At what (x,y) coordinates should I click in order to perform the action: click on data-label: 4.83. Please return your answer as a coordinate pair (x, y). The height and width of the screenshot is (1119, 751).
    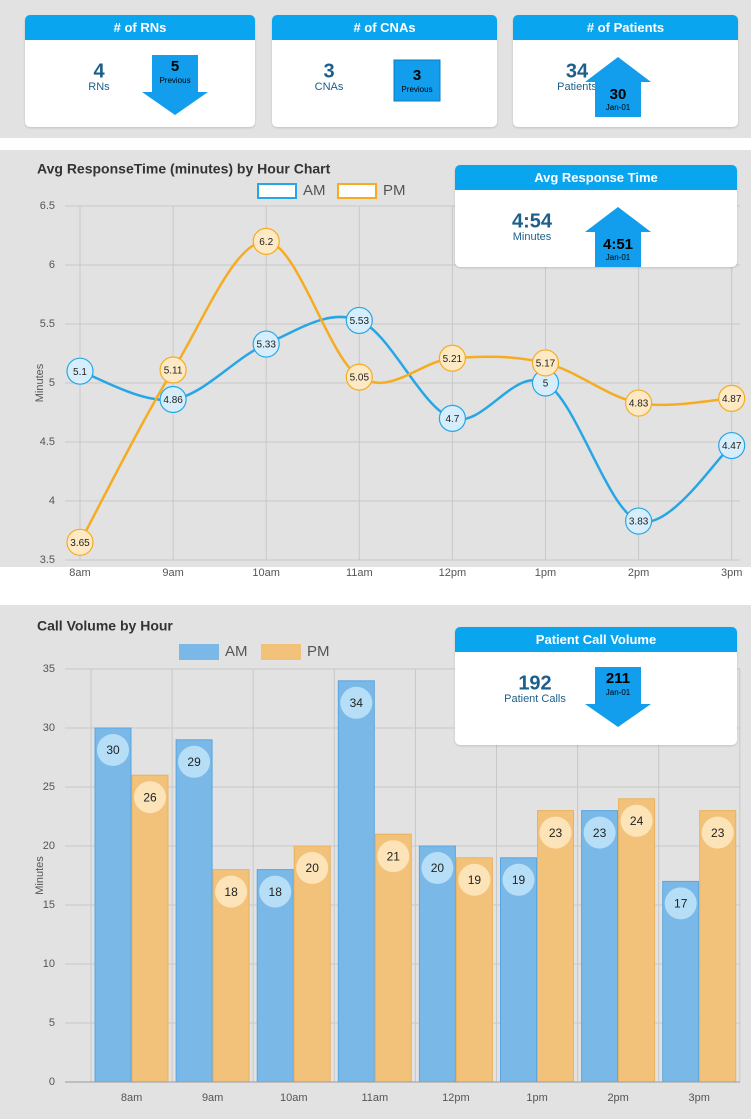
    Looking at the image, I should click on (639, 404).